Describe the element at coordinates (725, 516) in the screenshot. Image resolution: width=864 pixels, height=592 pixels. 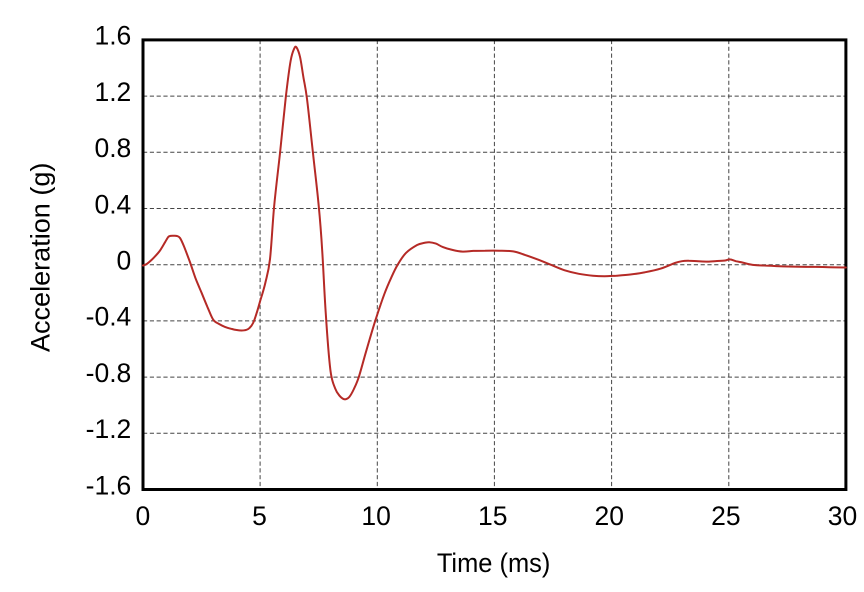
I see `svg-text: 25` at that location.